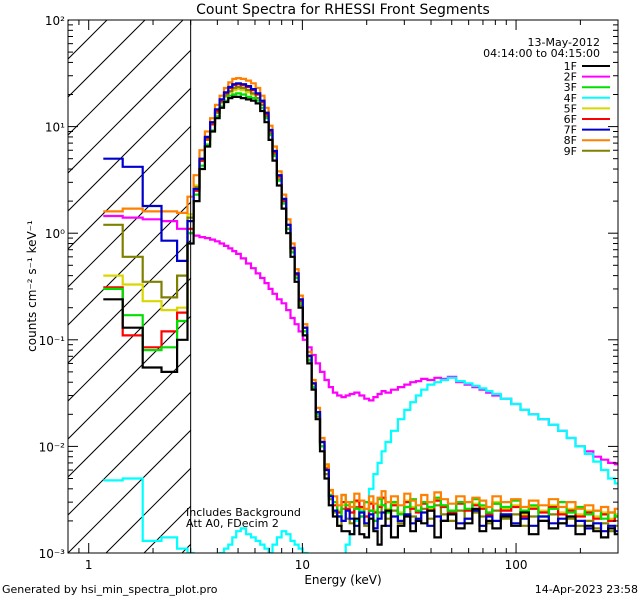 Image resolution: width=640 pixels, height=600 pixels. I want to click on y-tick-label: 10², so click(55, 21).